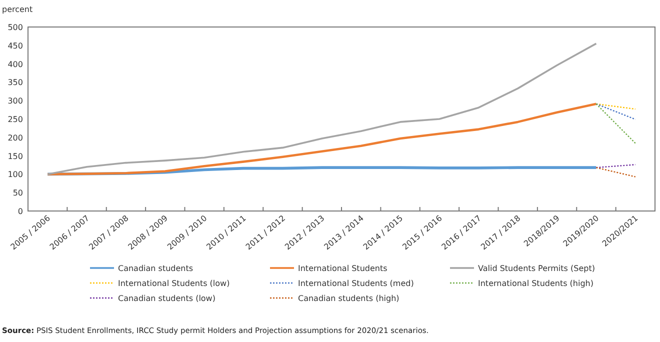  I want to click on y-tick-label: 300, so click(15, 101).